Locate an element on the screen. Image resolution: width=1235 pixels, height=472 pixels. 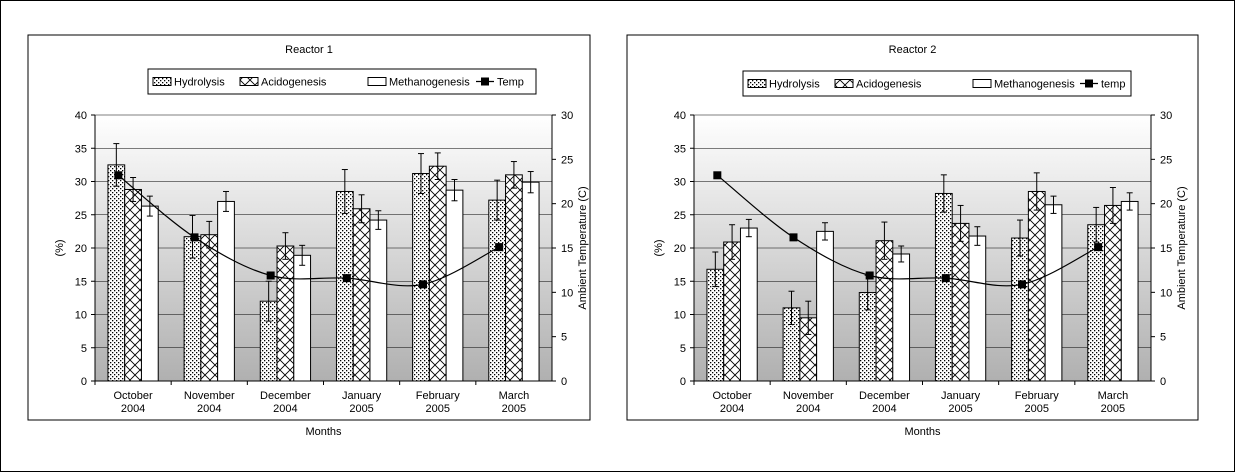
legend-swatch-methanogenesis is located at coordinates (377, 81).